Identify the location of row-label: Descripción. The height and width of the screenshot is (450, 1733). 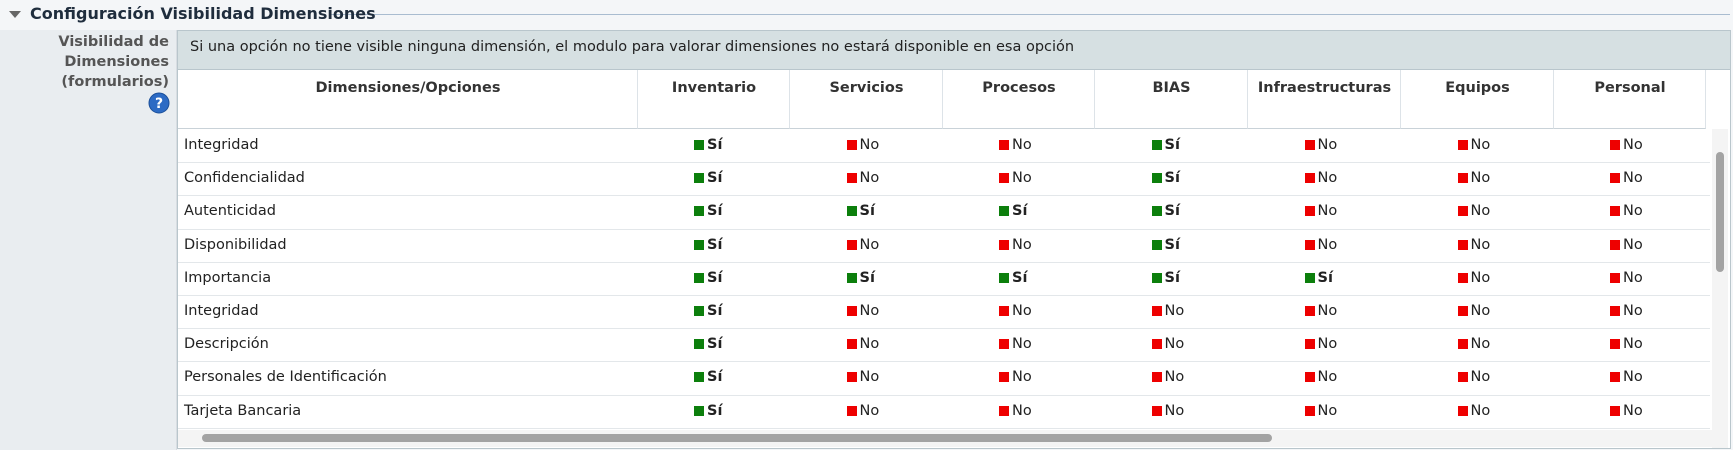
(226, 344).